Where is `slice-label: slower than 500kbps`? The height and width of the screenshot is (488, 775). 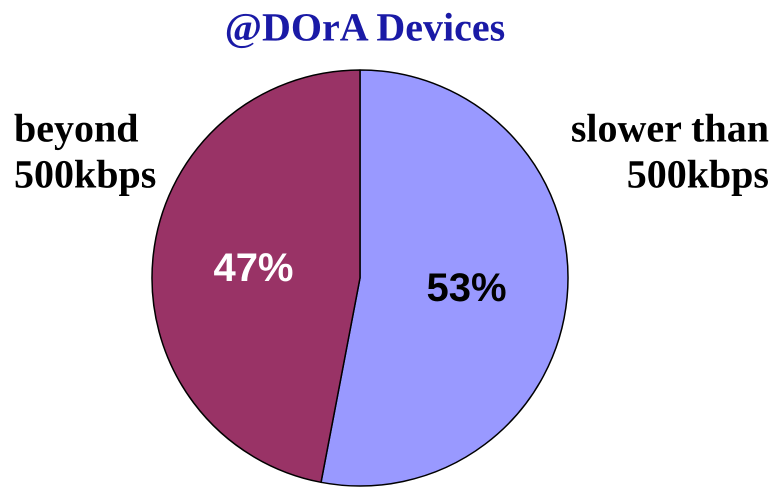
slice-label: slower than 500kbps is located at coordinates (669, 151).